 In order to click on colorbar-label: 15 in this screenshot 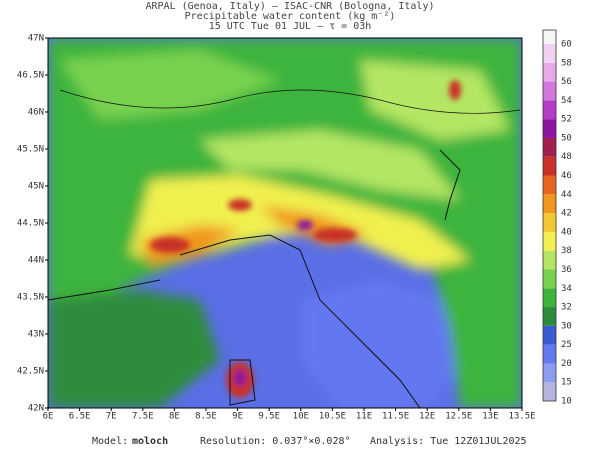, I will do `click(566, 383)`.